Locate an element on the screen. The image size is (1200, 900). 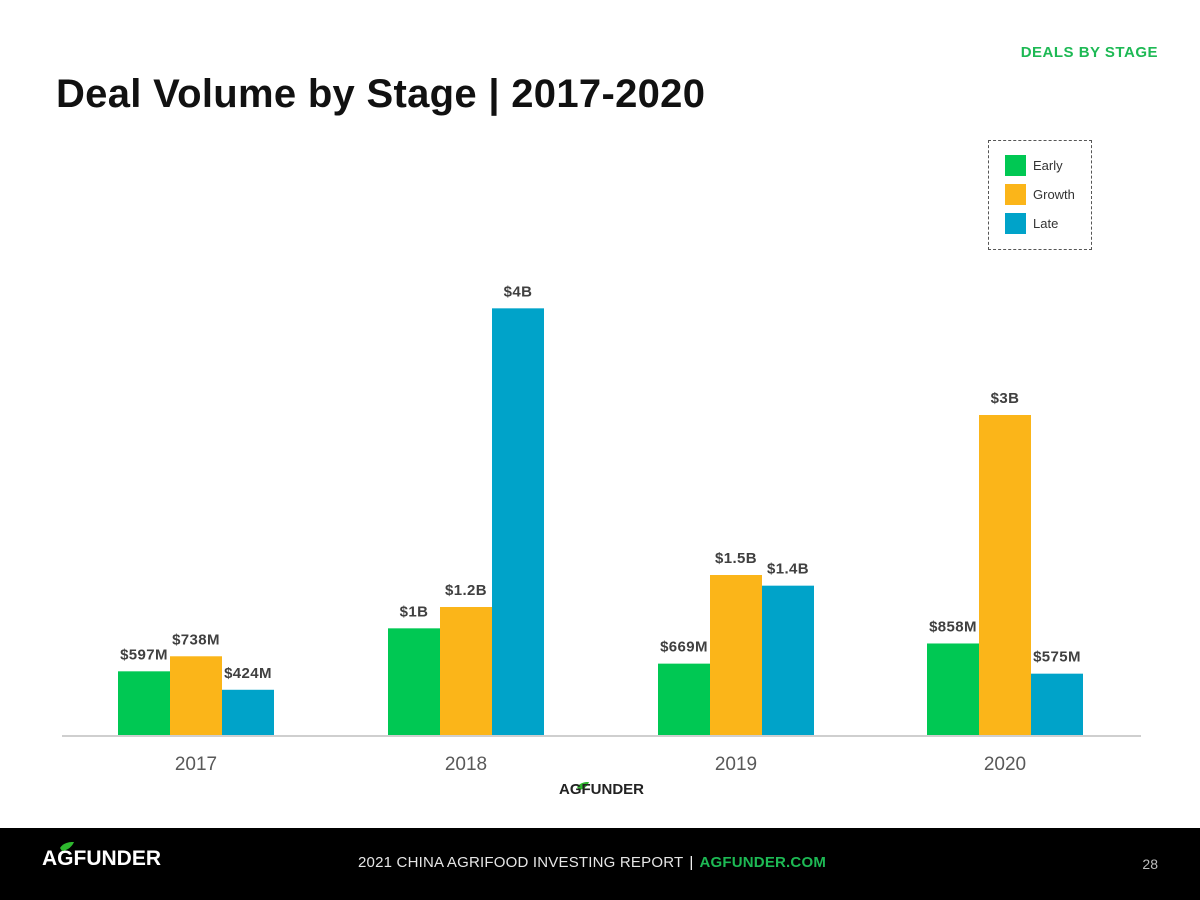
bar-growth-2018 is located at coordinates (466, 671).